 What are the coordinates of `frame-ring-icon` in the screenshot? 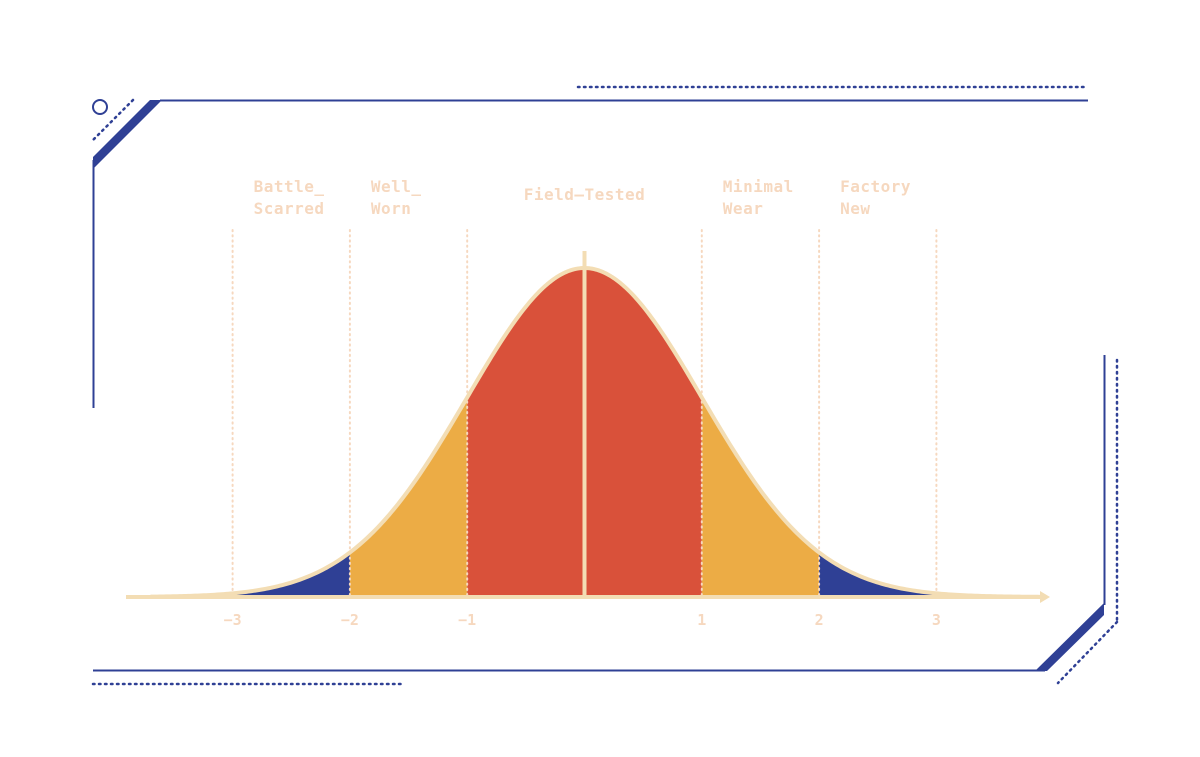 It's located at (100, 107).